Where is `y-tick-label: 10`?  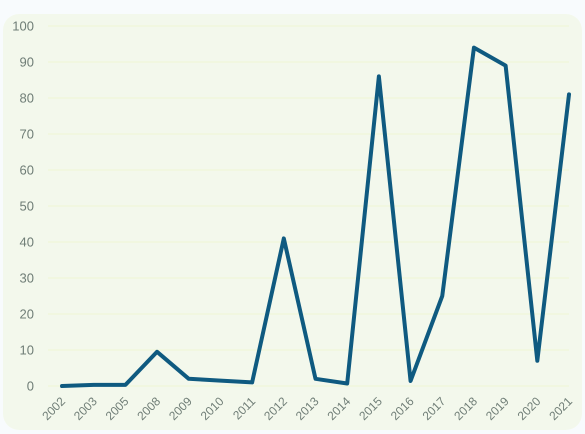
y-tick-label: 10 is located at coordinates (27, 350).